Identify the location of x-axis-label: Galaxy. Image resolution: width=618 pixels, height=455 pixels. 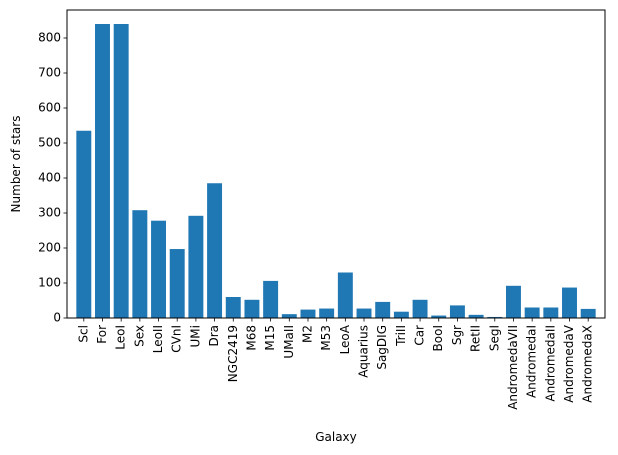
(336, 437).